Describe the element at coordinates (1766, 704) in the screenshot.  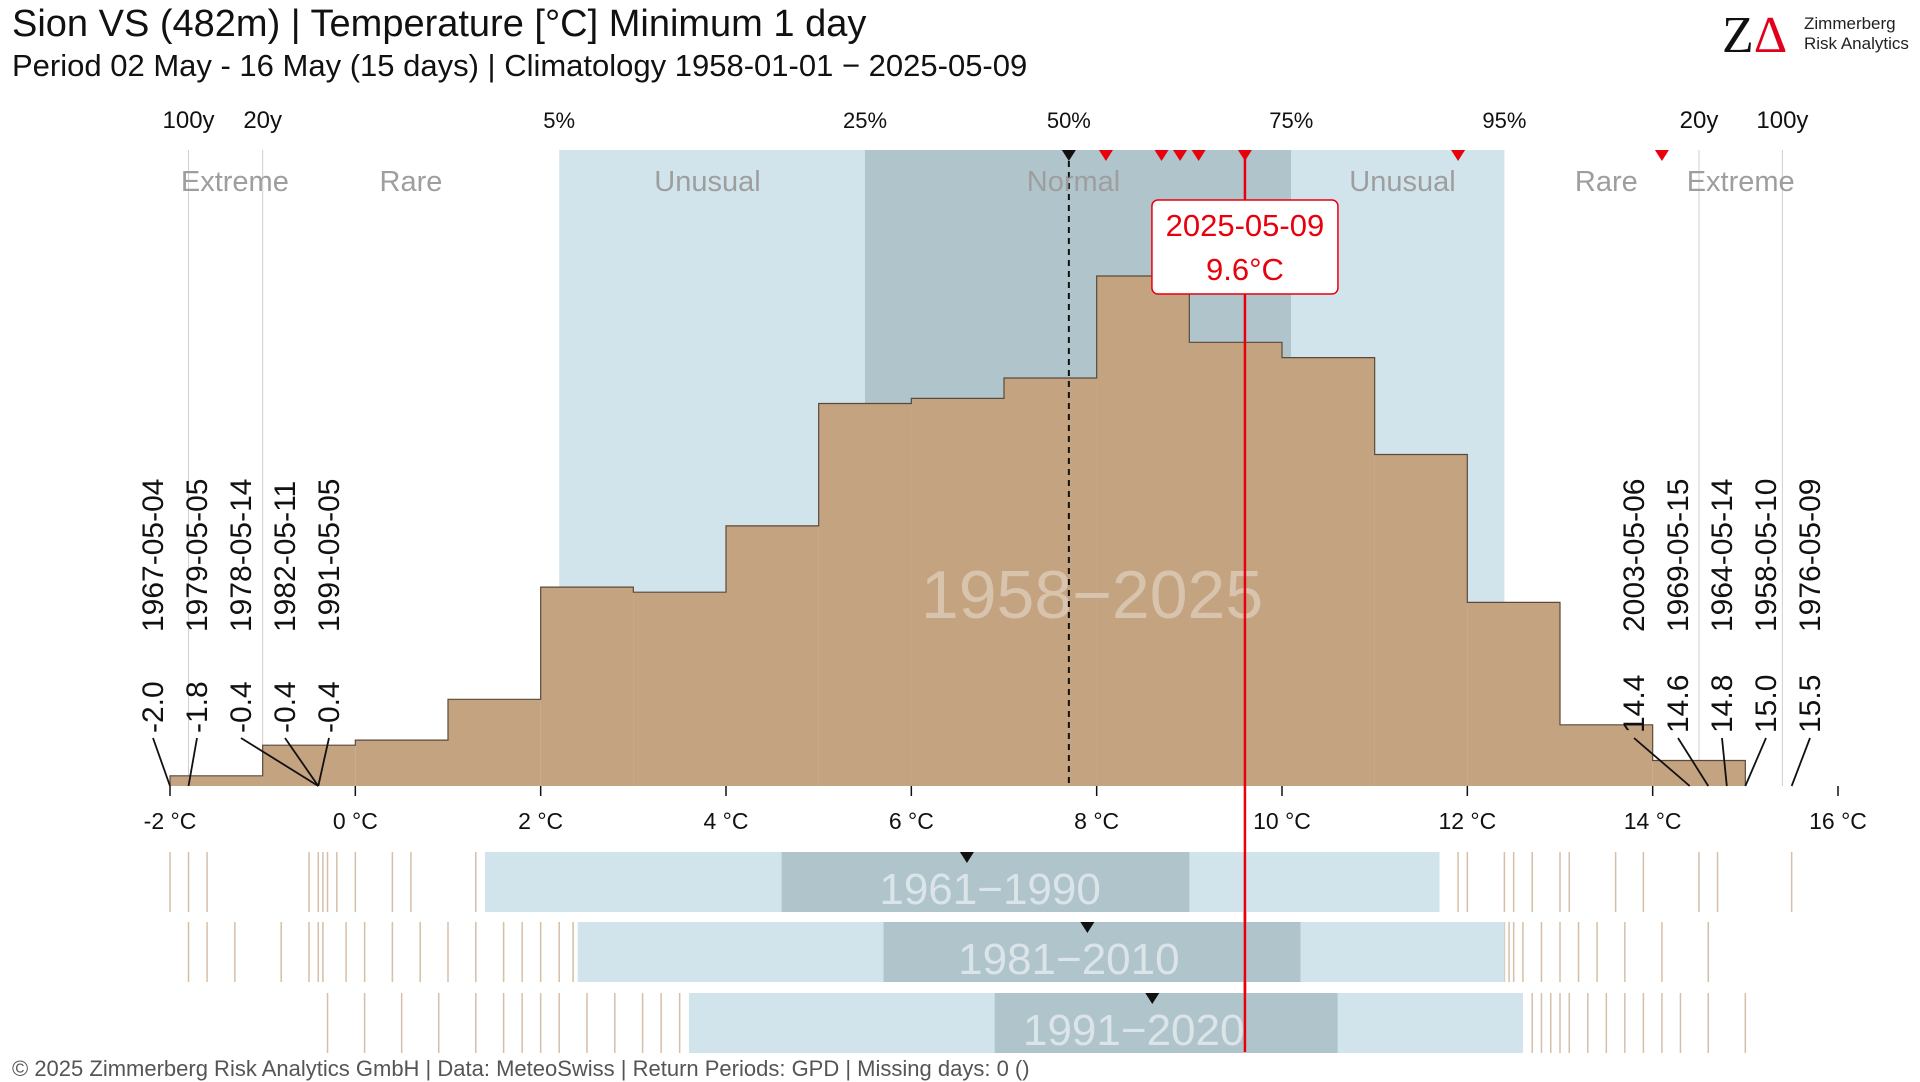
I see `high-extreme-value-3: 15.0` at that location.